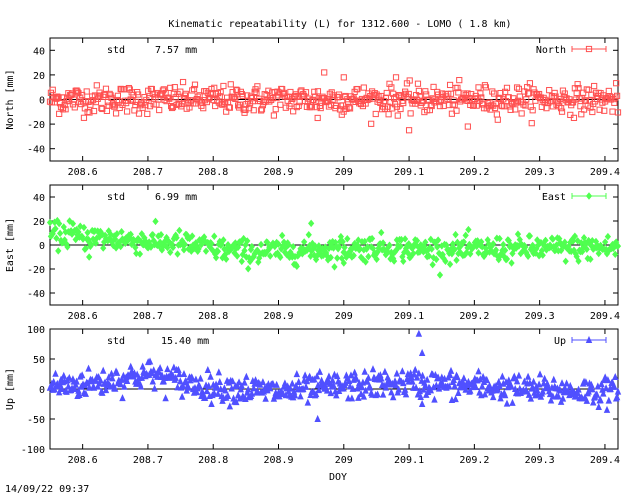  Describe the element at coordinates (605, 460) in the screenshot. I see `up-xtick-label: 209.4` at that location.